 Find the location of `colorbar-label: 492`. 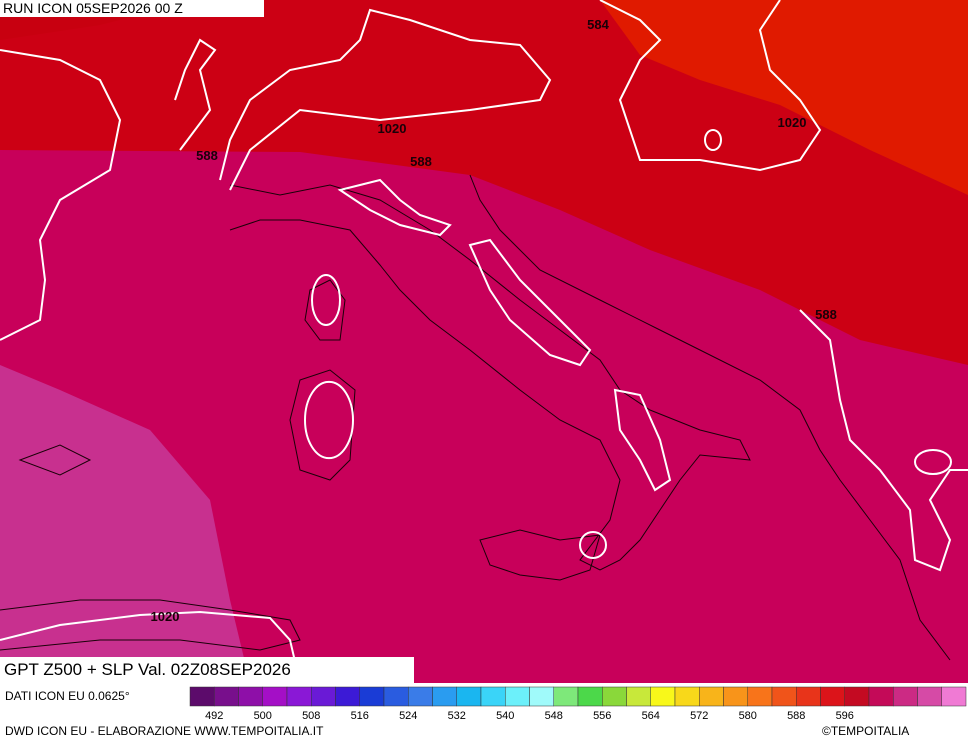

colorbar-label: 492 is located at coordinates (214, 716).